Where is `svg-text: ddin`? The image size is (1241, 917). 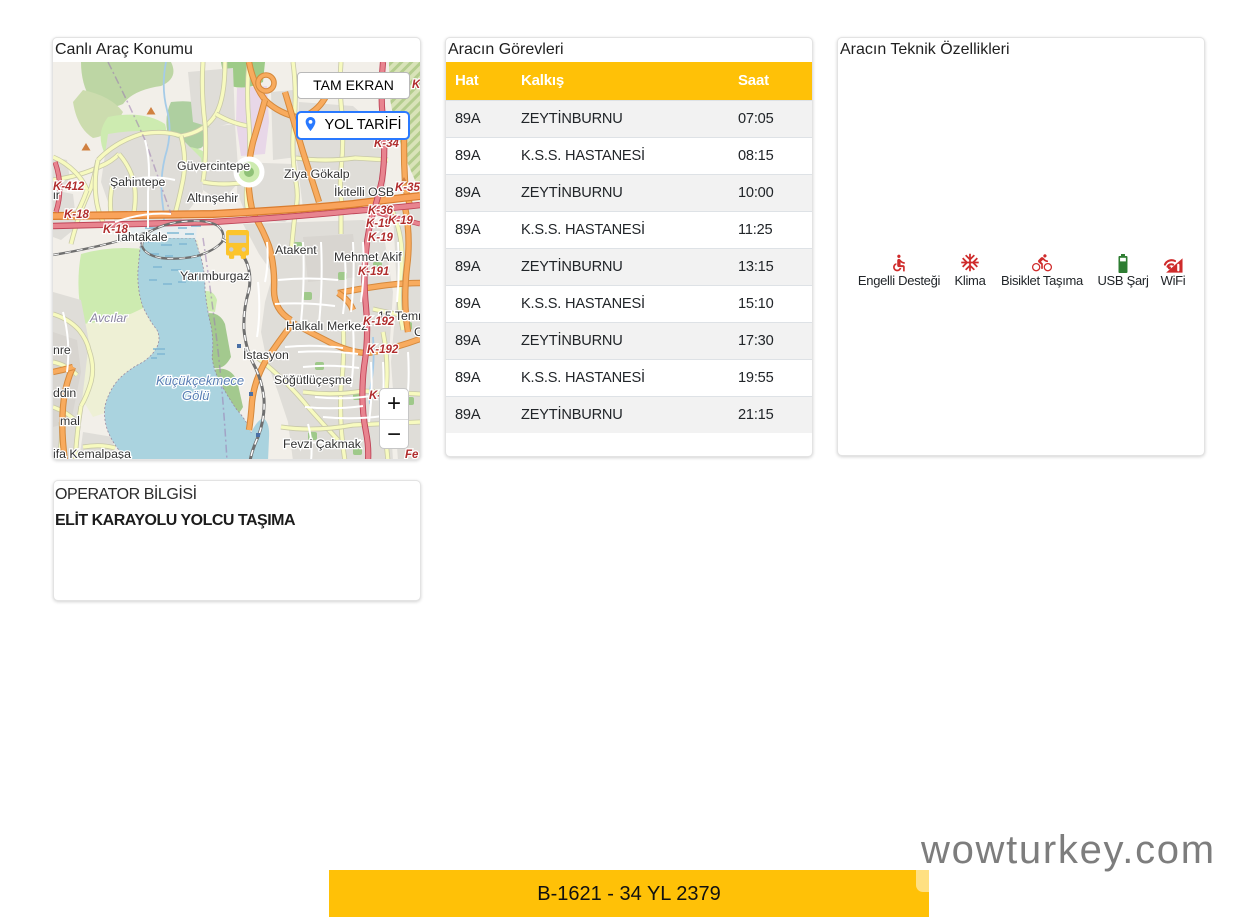
svg-text: ddin is located at coordinates (64, 393).